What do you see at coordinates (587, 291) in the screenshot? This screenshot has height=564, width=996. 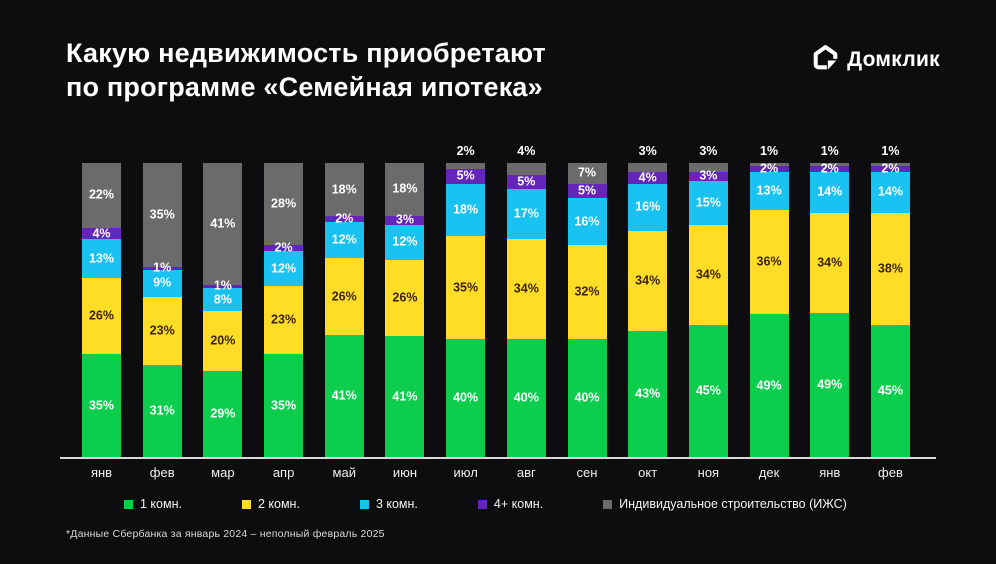 I see `bar-segment-label: 32%` at bounding box center [587, 291].